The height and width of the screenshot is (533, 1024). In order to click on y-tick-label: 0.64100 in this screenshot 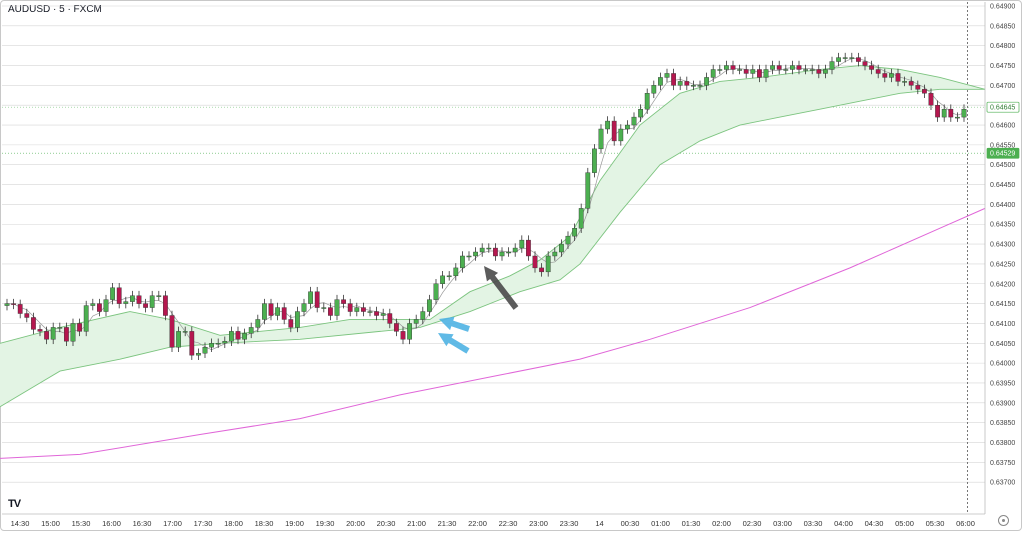, I will do `click(1002, 324)`.